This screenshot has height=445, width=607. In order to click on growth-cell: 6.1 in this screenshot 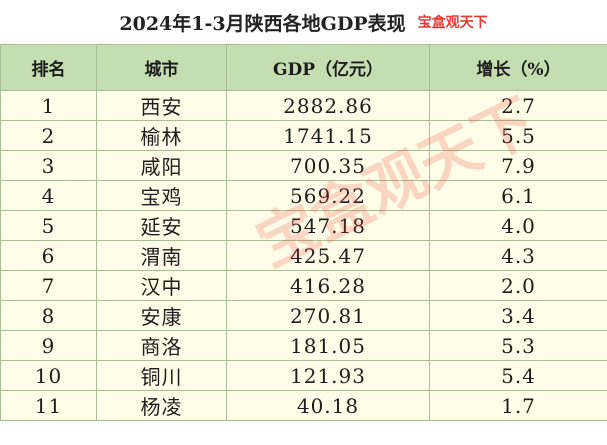, I will do `click(518, 195)`.